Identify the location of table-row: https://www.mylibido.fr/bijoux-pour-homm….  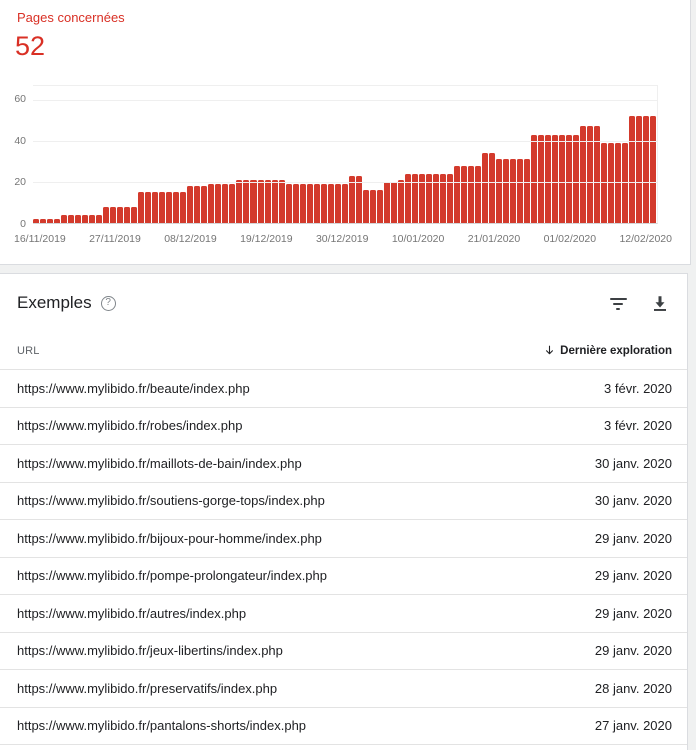
(343, 539).